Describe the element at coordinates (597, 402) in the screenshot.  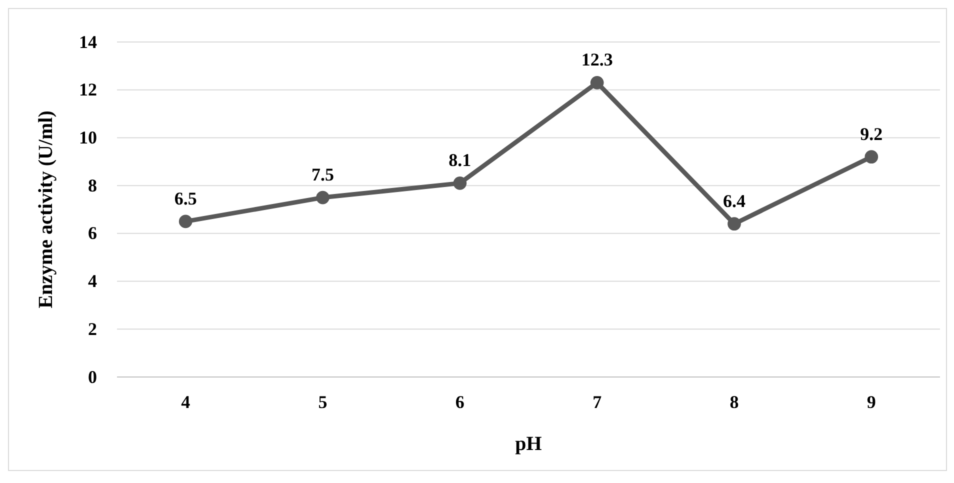
I see `x-tick-label: 7` at that location.